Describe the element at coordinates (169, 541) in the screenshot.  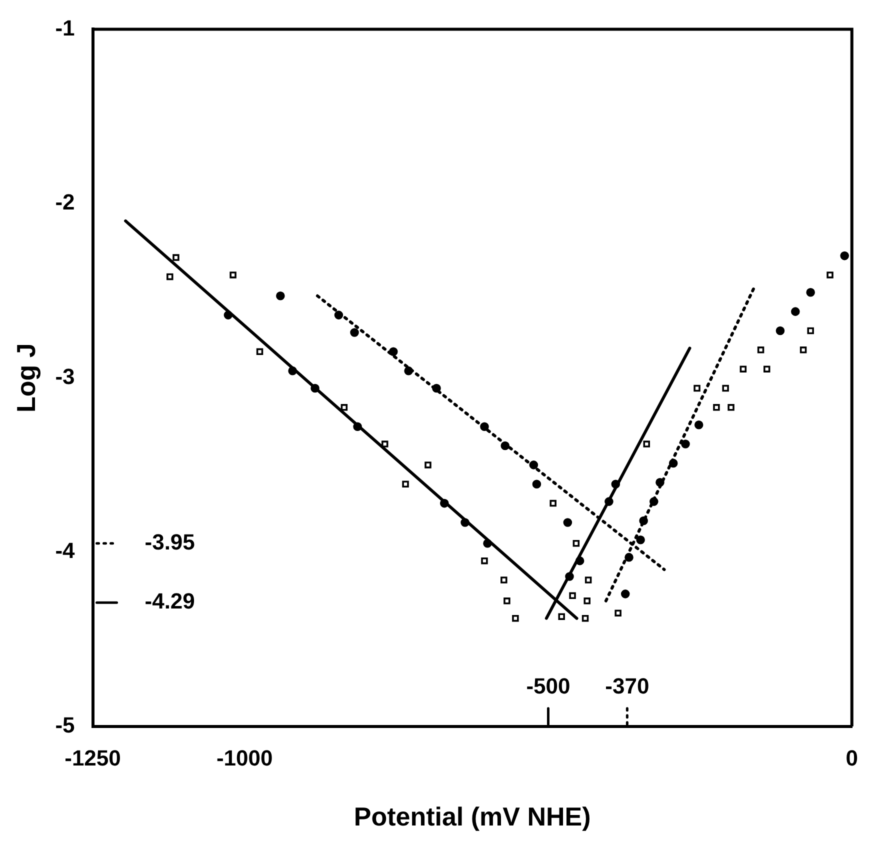
I see `ref-line-label: -3.95` at that location.